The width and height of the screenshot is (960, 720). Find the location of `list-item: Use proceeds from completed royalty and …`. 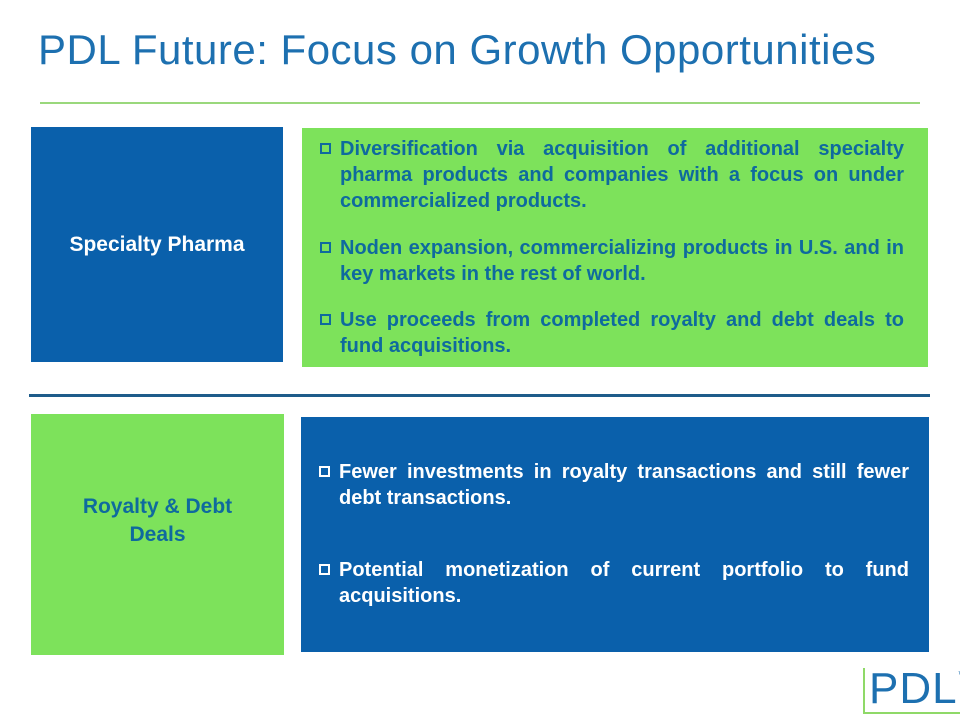

list-item: Use proceeds from completed royalty and … is located at coordinates (610, 333).